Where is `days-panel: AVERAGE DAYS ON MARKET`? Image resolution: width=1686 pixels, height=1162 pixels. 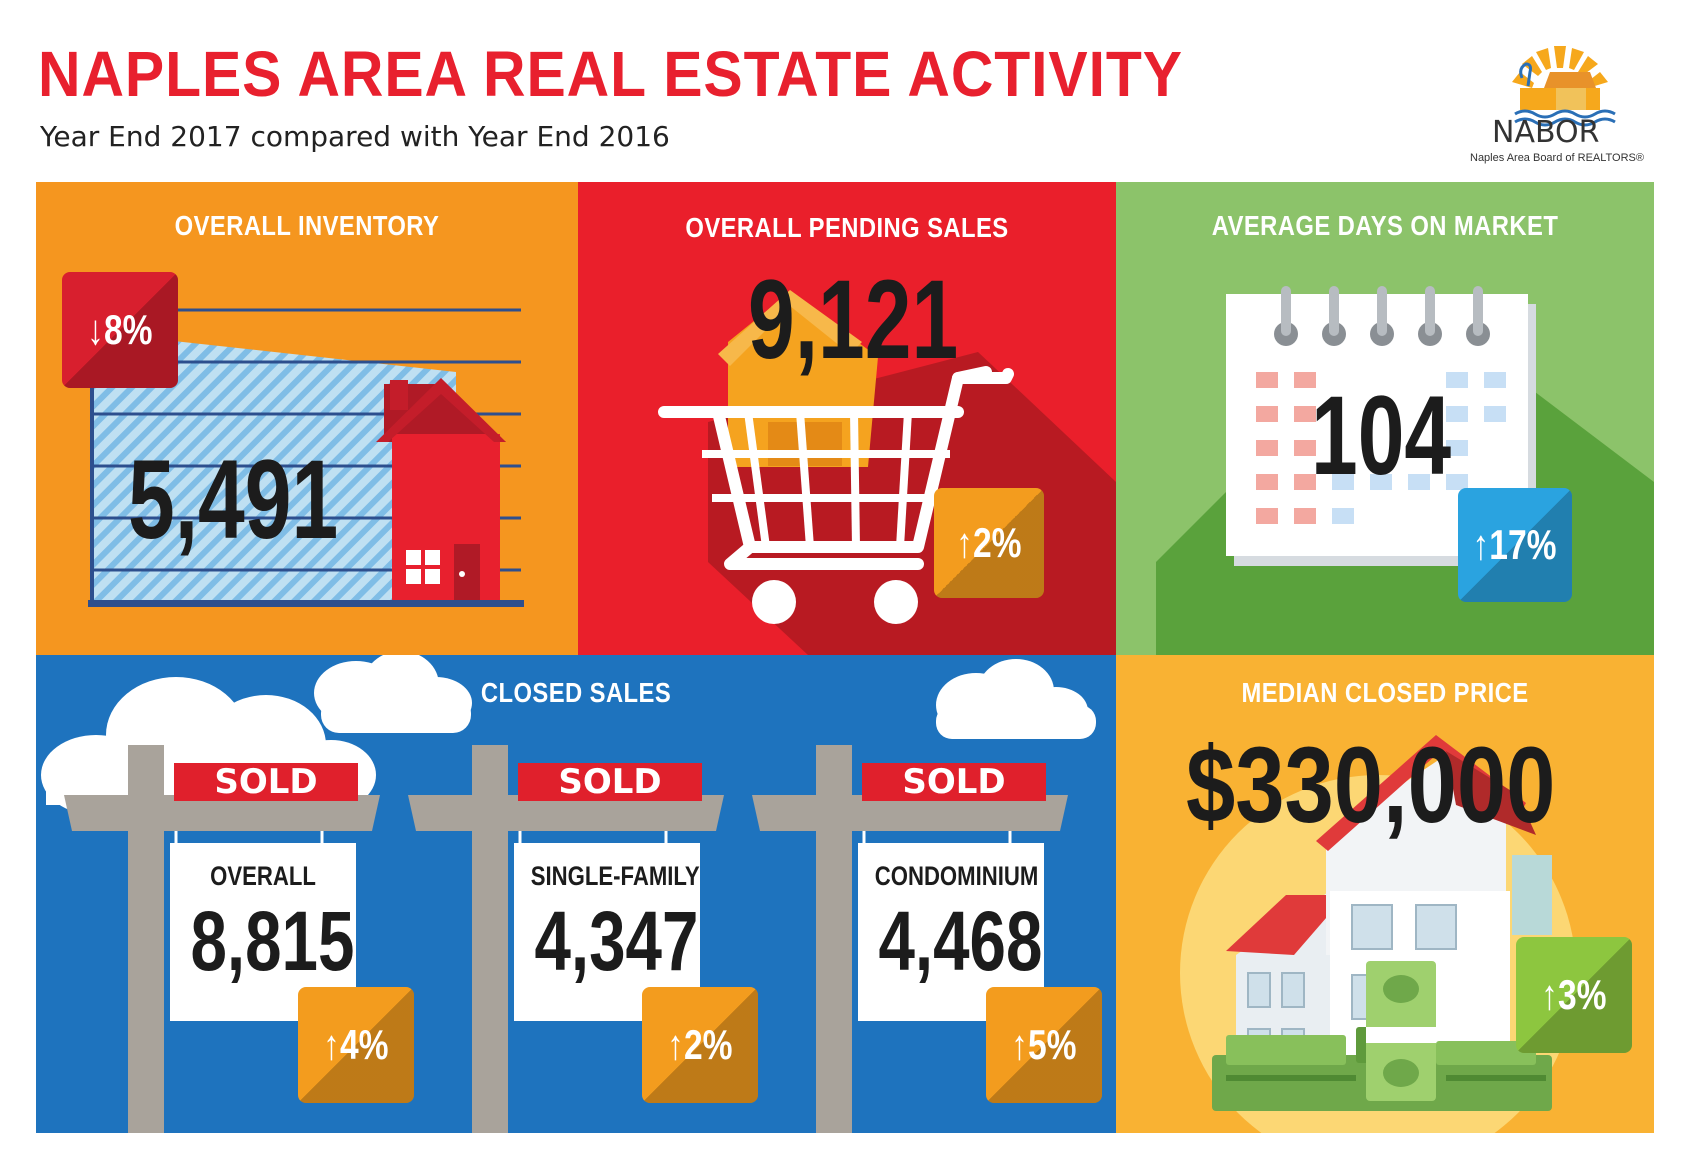
days-panel: AVERAGE DAYS ON MARKET is located at coordinates (1385, 418).